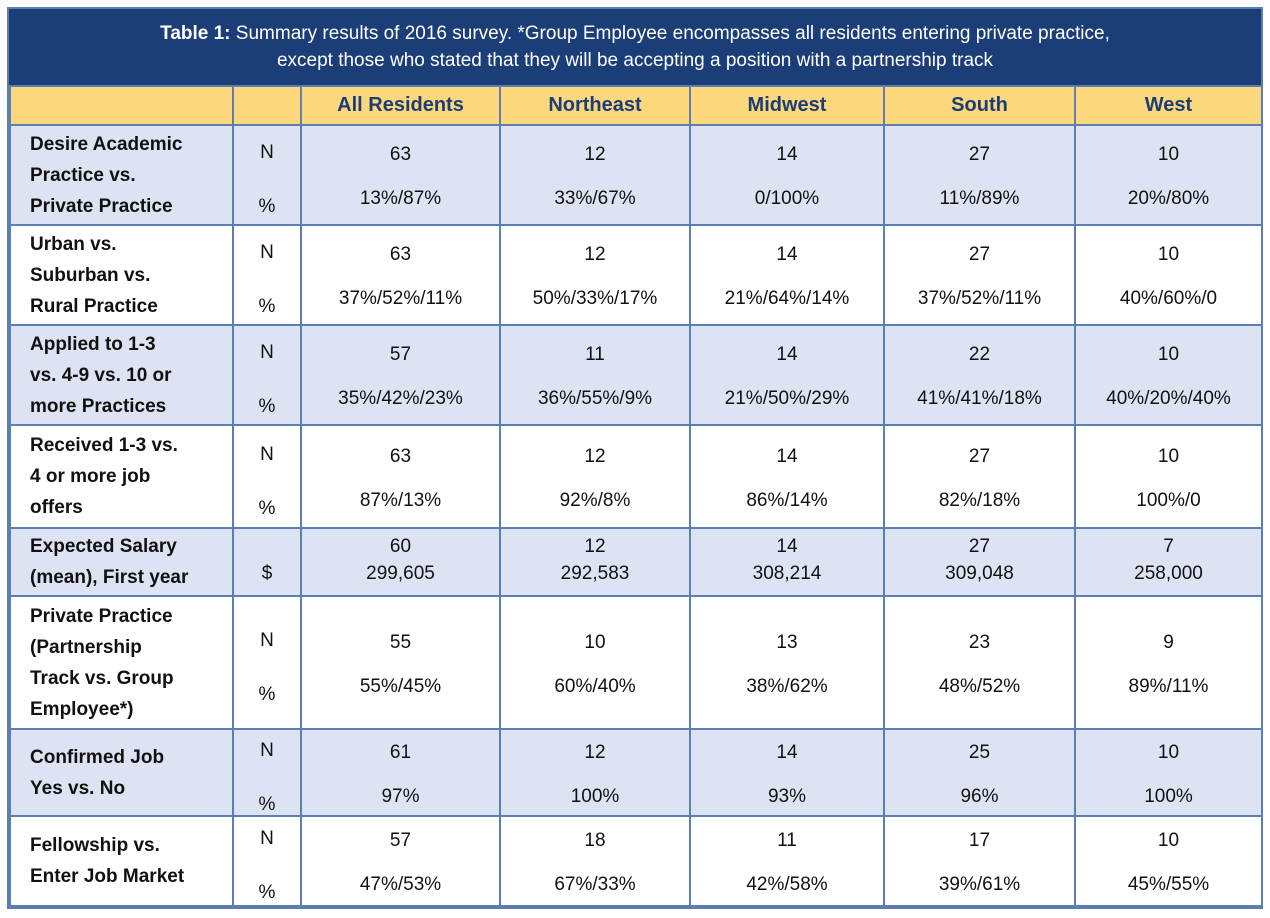 This screenshot has height=918, width=1270. I want to click on percent-value: 33%/67%, so click(595, 198).